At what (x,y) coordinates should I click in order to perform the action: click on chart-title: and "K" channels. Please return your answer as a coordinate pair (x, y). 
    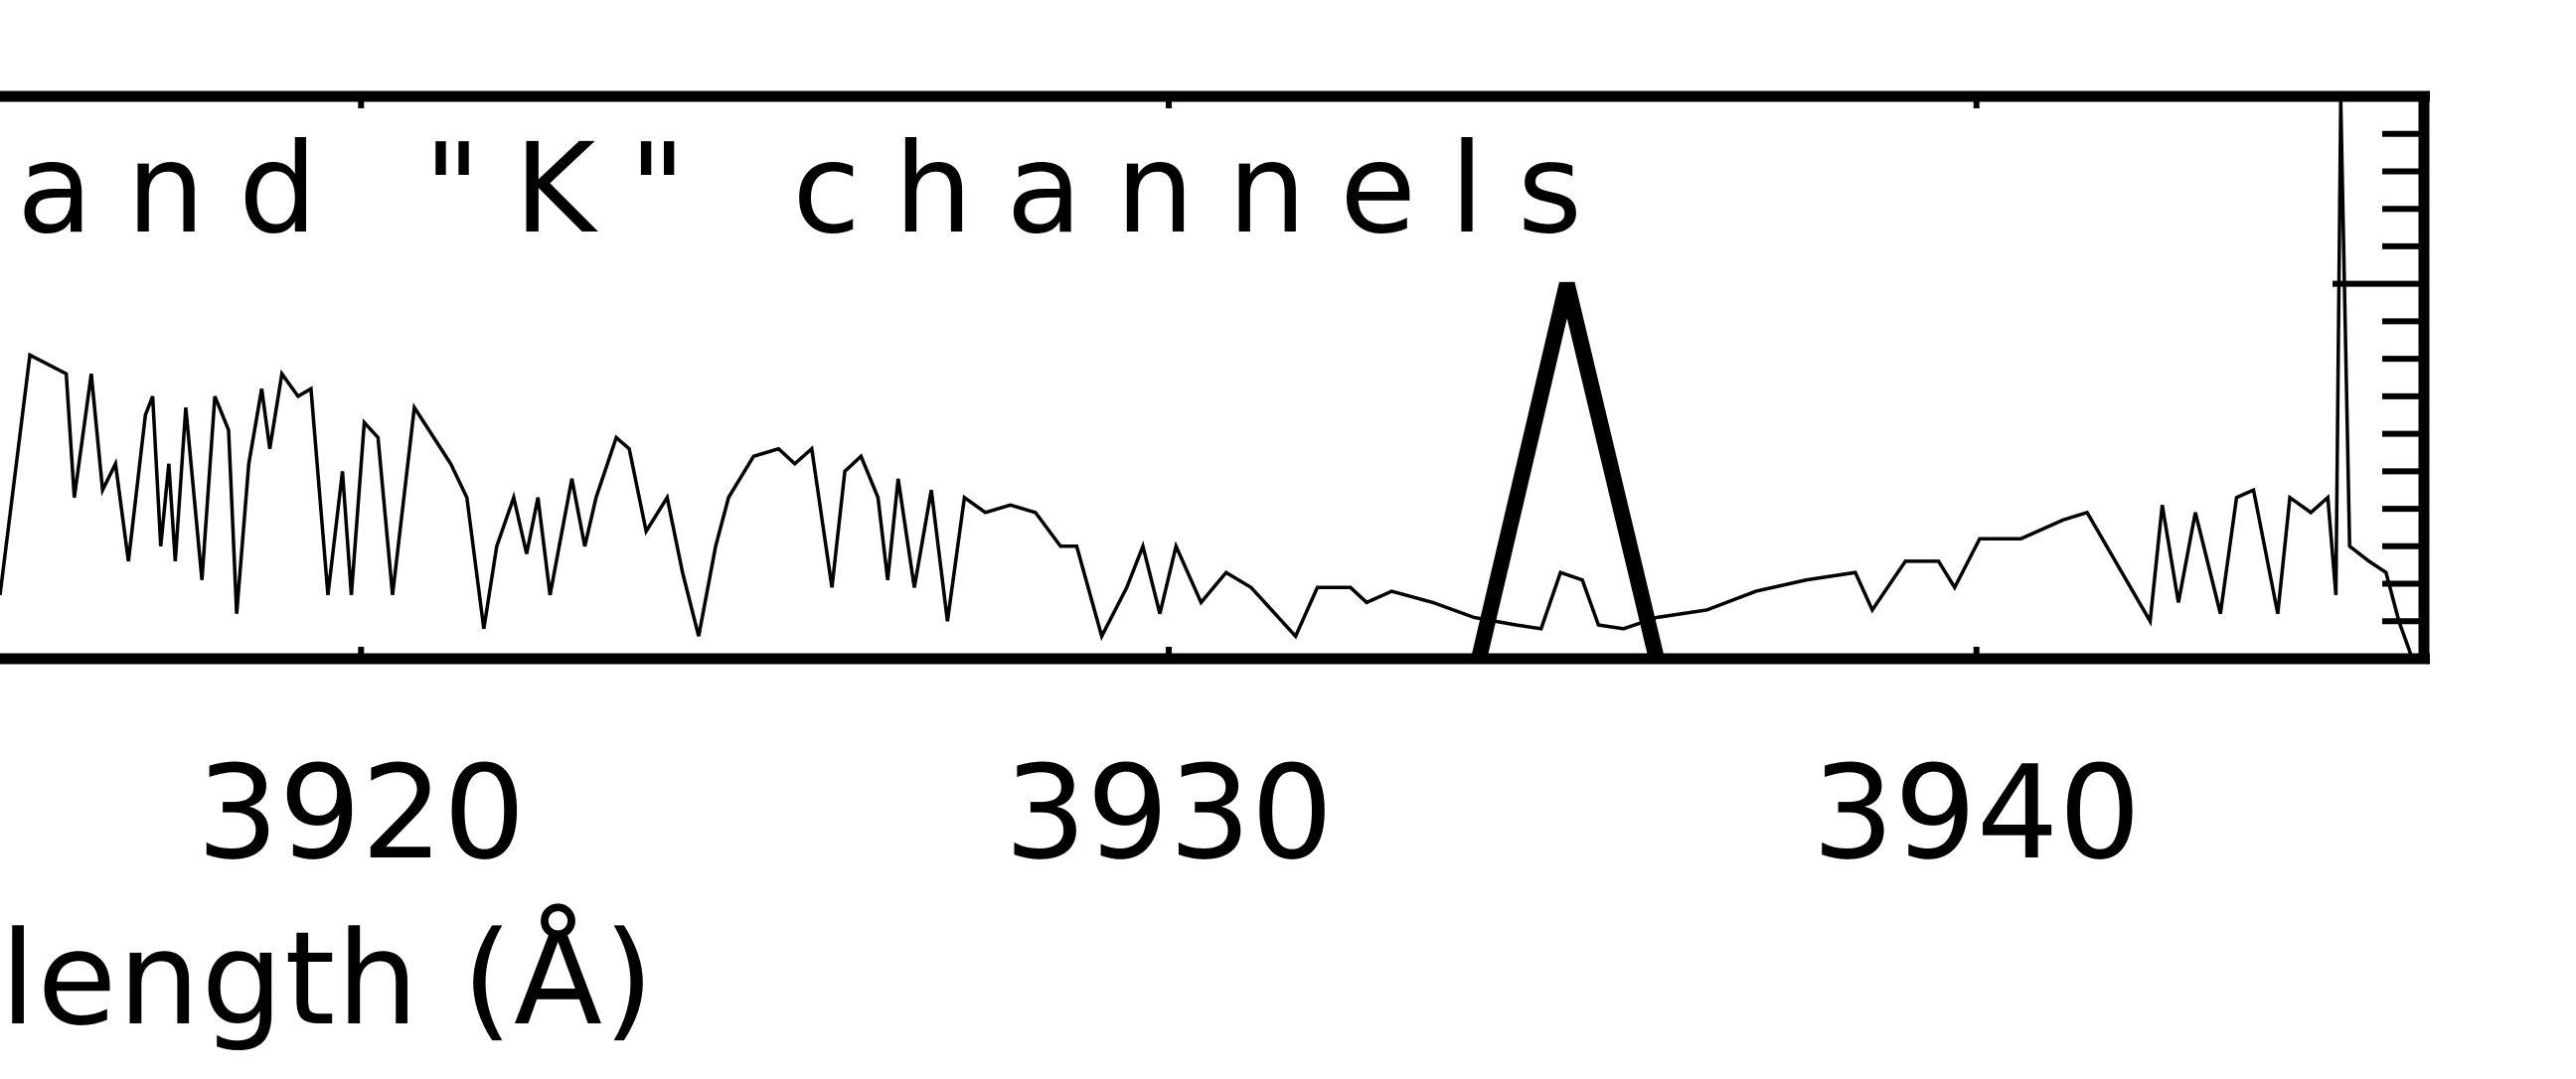
    Looking at the image, I should click on (799, 189).